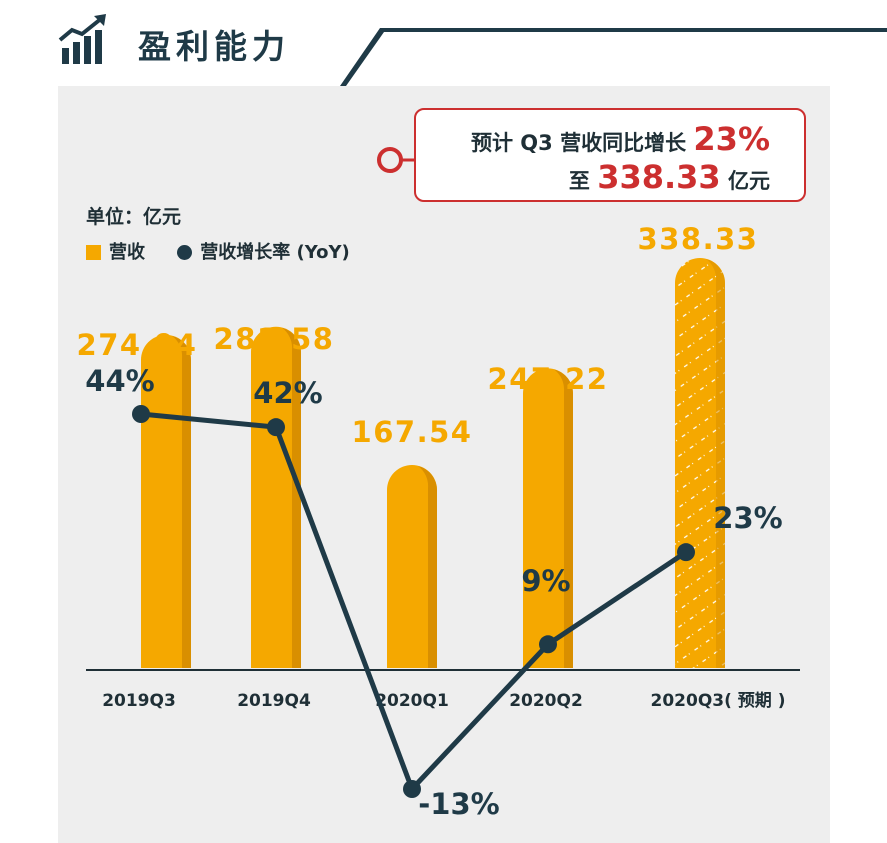 This screenshot has width=887, height=843. What do you see at coordinates (548, 379) in the screenshot?
I see `revenue-value-label: 247.22` at bounding box center [548, 379].